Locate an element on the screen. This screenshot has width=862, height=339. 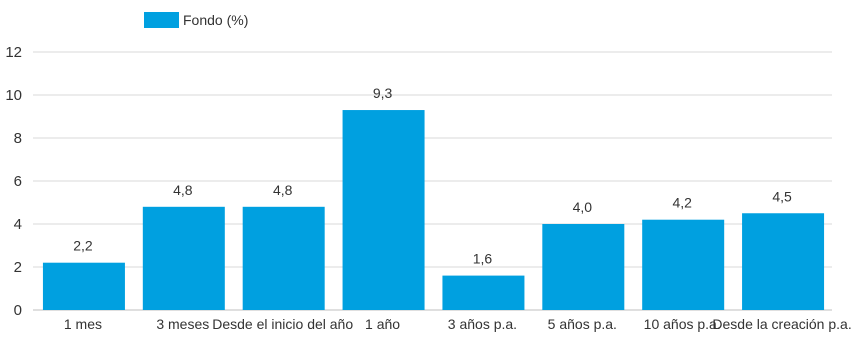
legend-label: Fondo (%) is located at coordinates (216, 20).